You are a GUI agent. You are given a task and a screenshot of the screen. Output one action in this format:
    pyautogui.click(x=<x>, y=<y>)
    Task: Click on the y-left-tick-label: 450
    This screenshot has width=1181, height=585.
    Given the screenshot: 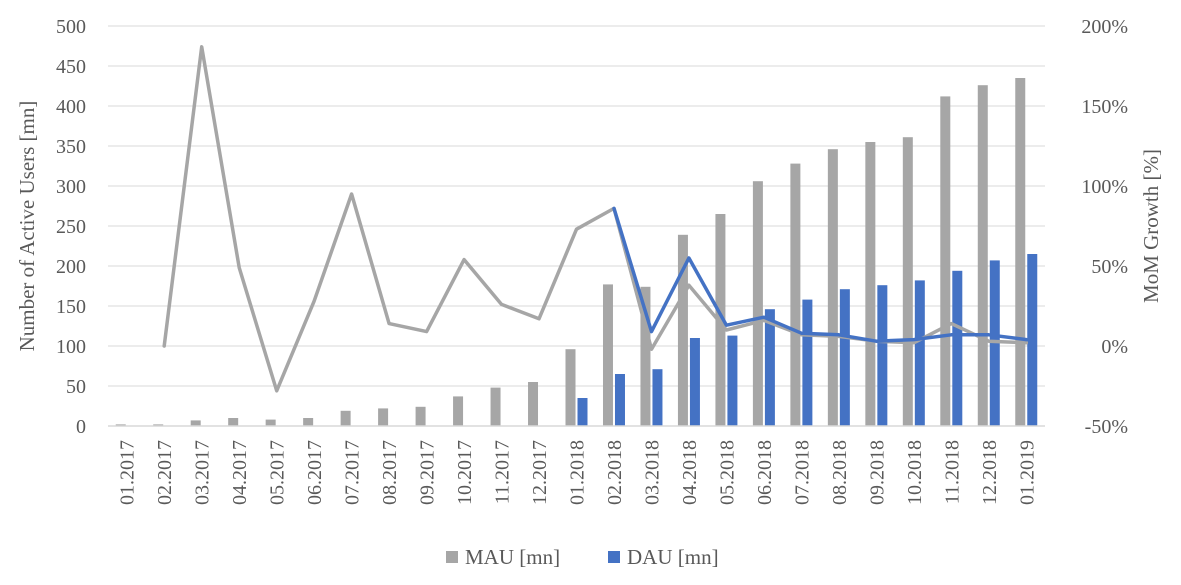 What is the action you would take?
    pyautogui.click(x=71, y=67)
    